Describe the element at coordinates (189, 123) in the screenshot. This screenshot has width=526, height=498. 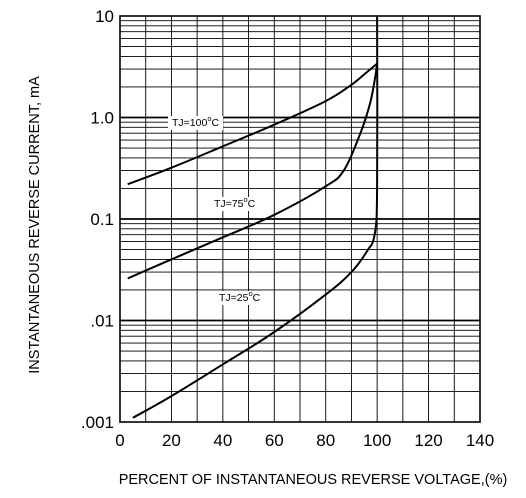
I see `curve-label-main: TJ=100` at that location.